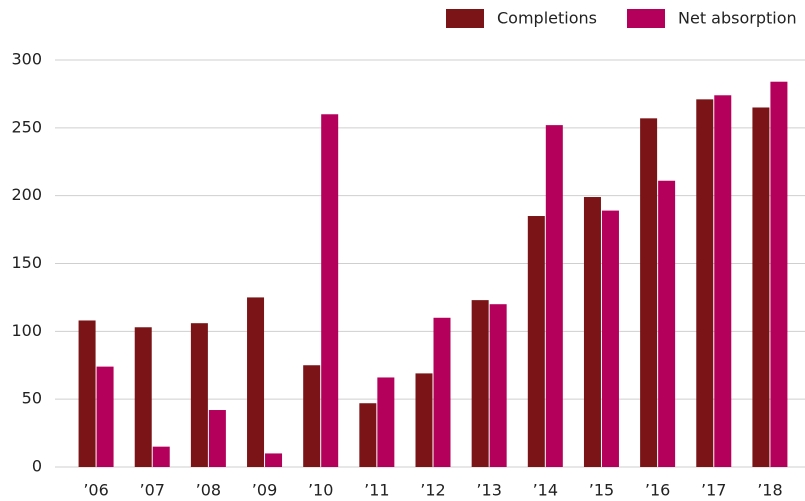  Describe the element at coordinates (264, 490) in the screenshot. I see `x-tick-label: ’09` at that location.